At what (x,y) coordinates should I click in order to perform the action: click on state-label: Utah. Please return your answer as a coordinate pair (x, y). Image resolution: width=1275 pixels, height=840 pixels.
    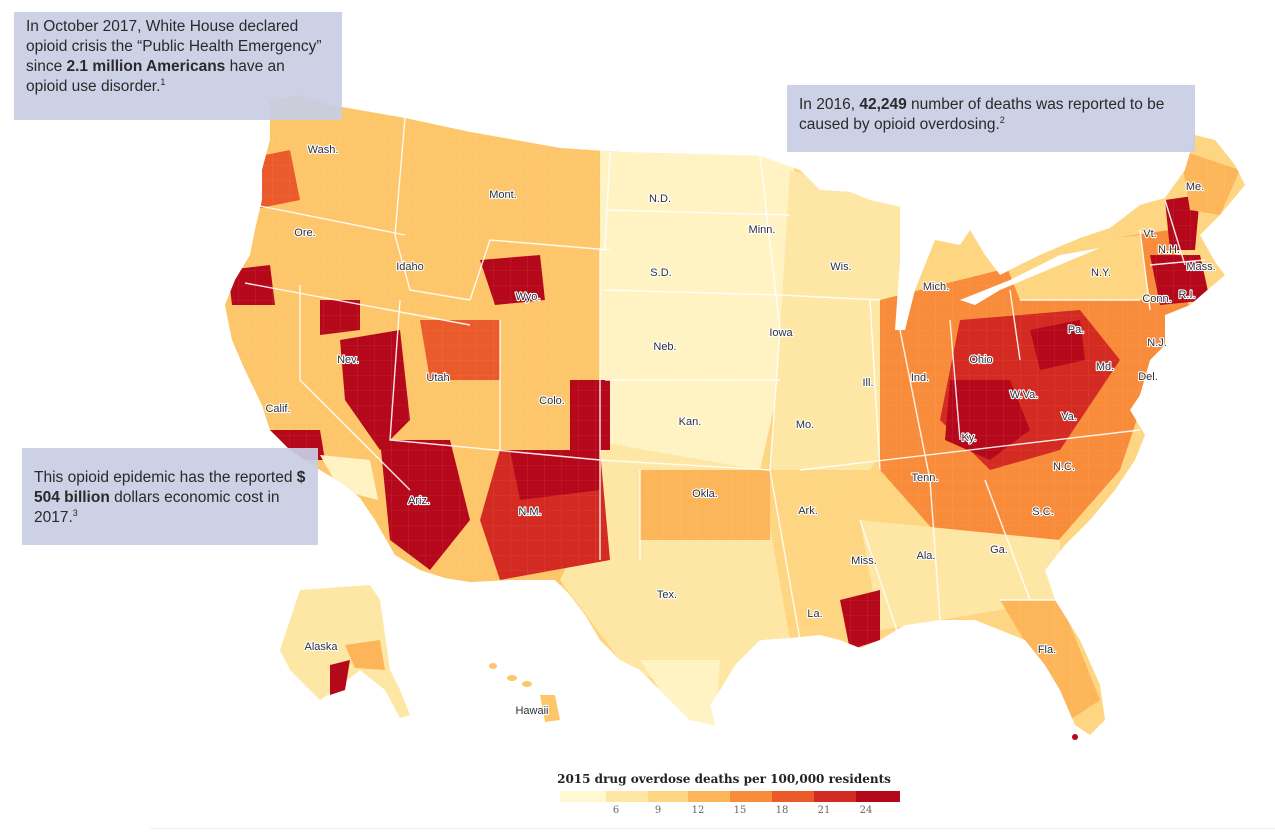
    Looking at the image, I should click on (437, 378).